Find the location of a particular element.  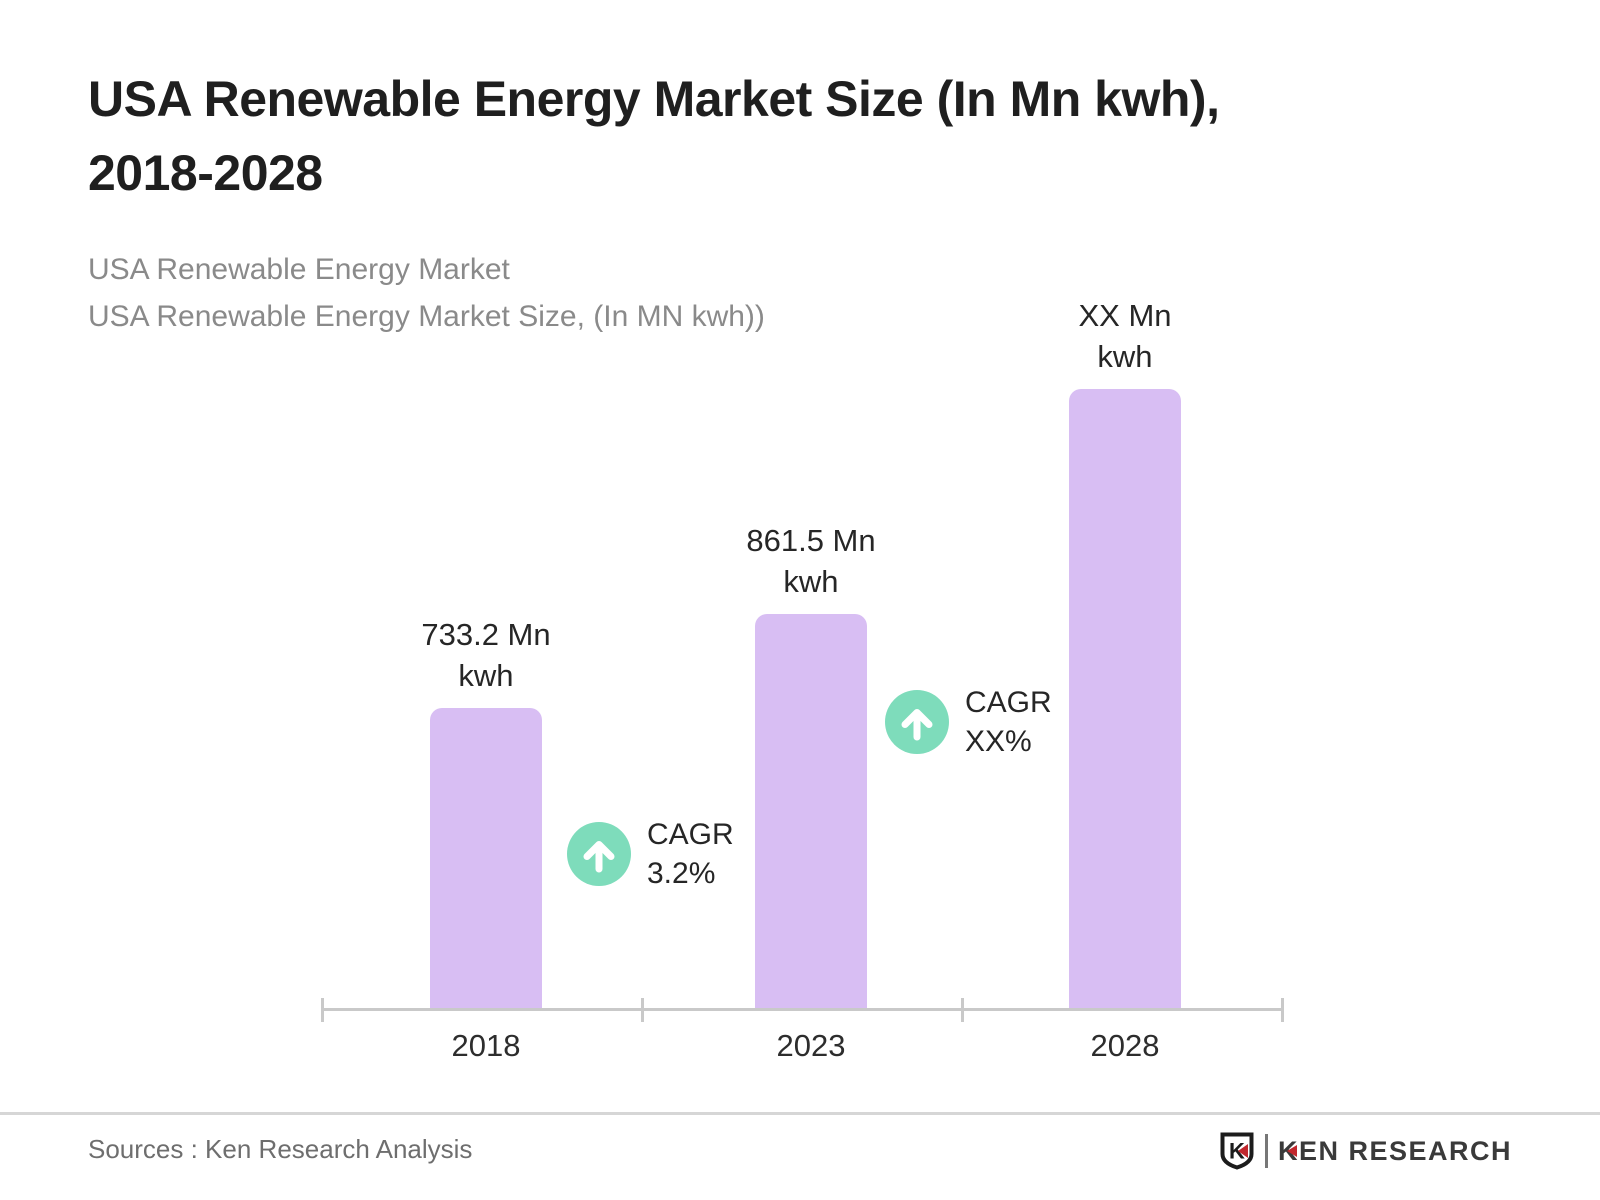

cagr-label: CAGR 3.2% is located at coordinates (690, 854).